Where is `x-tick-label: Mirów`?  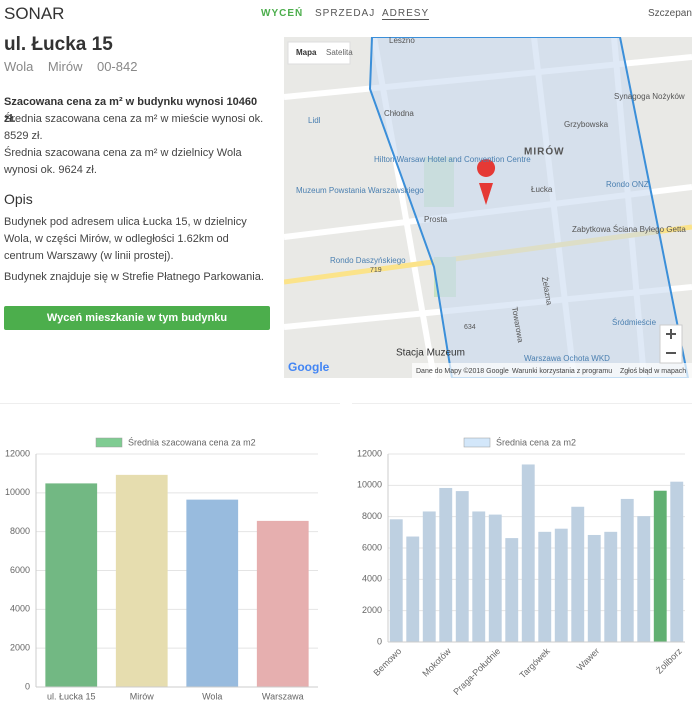
x-tick-label: Mirów is located at coordinates (142, 696).